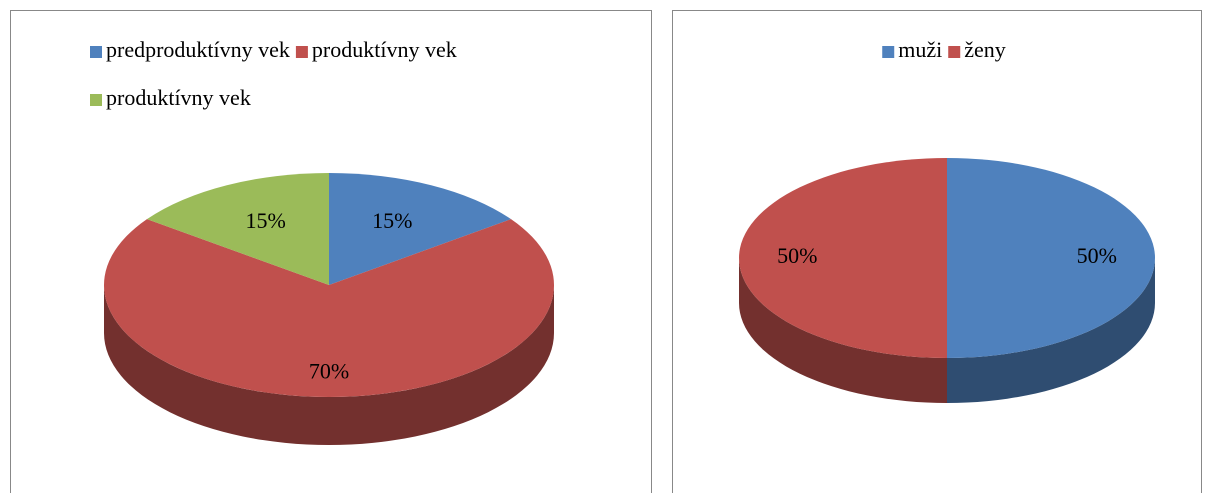 This screenshot has height=493, width=1212. What do you see at coordinates (329, 371) in the screenshot?
I see `data-label: 70%` at bounding box center [329, 371].